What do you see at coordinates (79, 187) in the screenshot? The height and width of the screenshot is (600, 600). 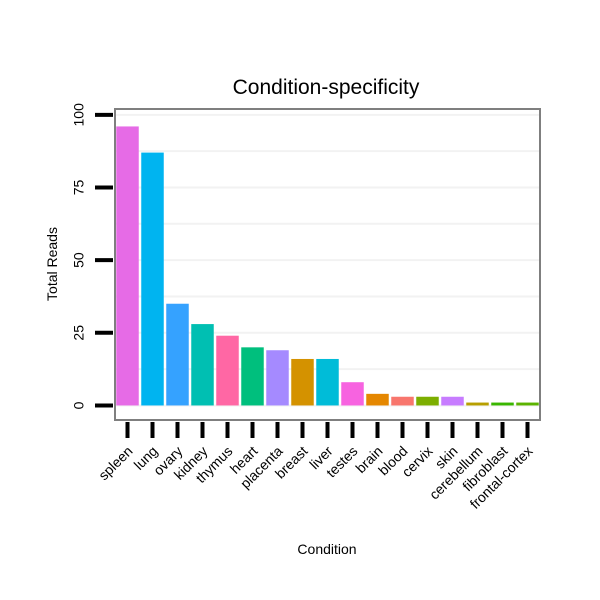 I see `y-tick-label: 75` at bounding box center [79, 187].